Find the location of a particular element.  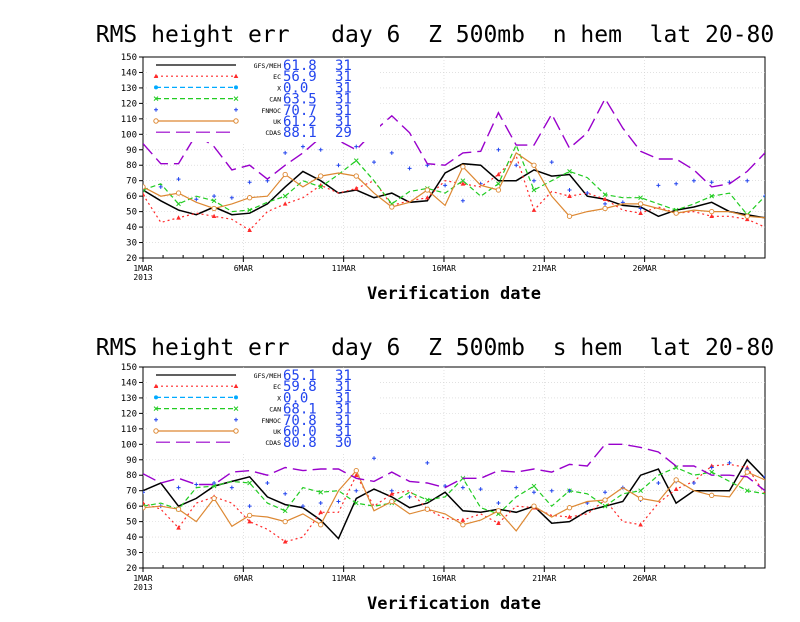

x-tick-label: 6MAR is located at coordinates (243, 268).